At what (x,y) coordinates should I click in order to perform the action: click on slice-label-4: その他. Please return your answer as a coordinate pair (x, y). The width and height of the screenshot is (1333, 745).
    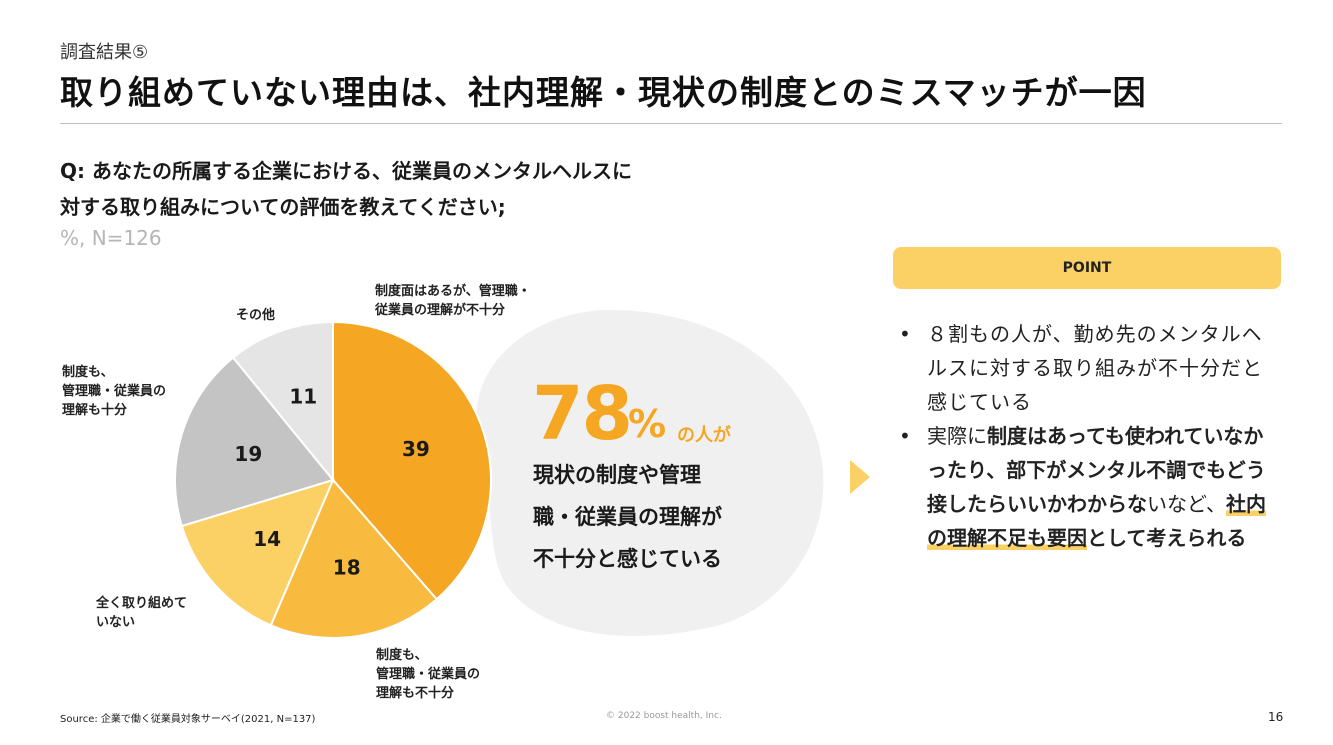
    Looking at the image, I should click on (256, 315).